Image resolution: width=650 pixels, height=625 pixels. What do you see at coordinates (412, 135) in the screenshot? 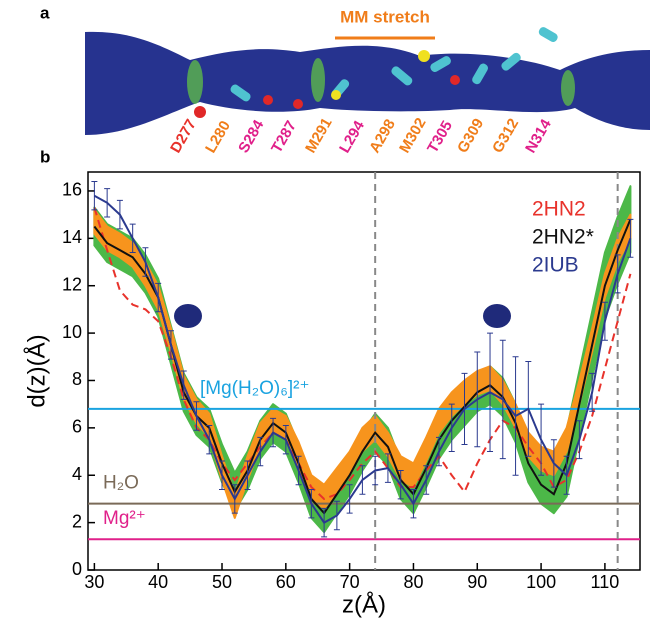
I see `residue-label: M302` at bounding box center [412, 135].